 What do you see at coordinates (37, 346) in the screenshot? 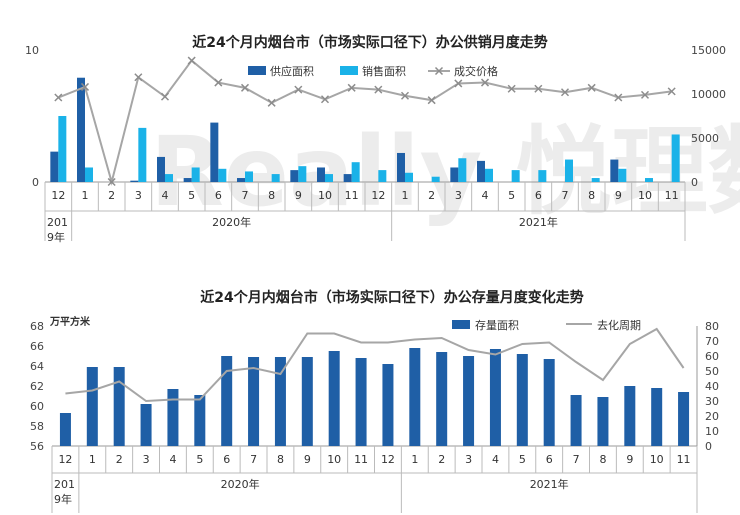
I see `left-axis-tick: 66` at bounding box center [37, 346].